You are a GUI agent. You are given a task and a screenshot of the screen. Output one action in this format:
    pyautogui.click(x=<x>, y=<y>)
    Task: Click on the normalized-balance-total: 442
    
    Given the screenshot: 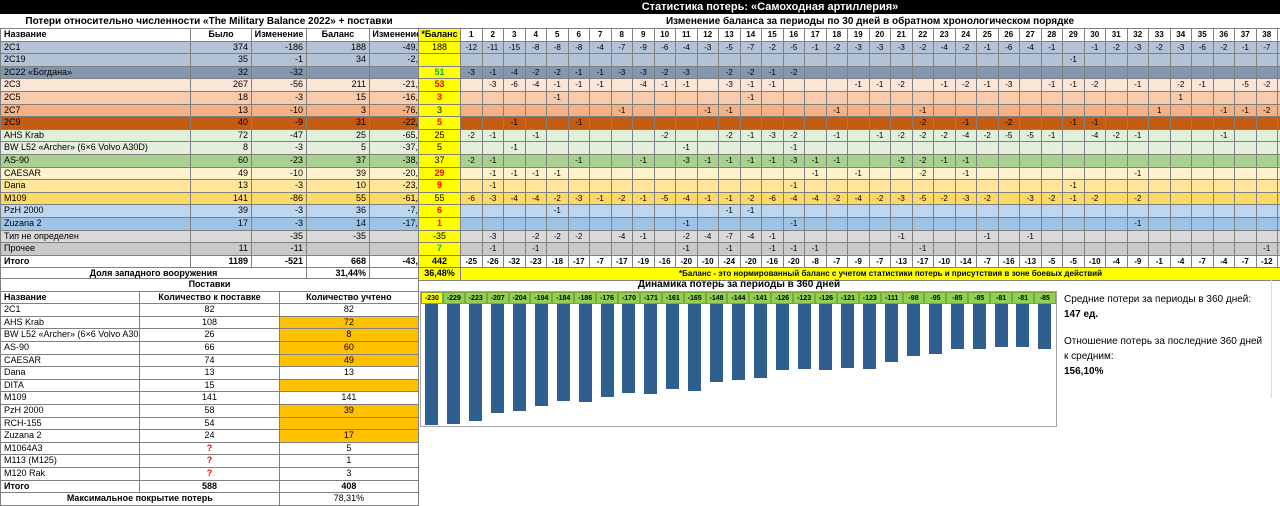 What is the action you would take?
    pyautogui.click(x=440, y=261)
    